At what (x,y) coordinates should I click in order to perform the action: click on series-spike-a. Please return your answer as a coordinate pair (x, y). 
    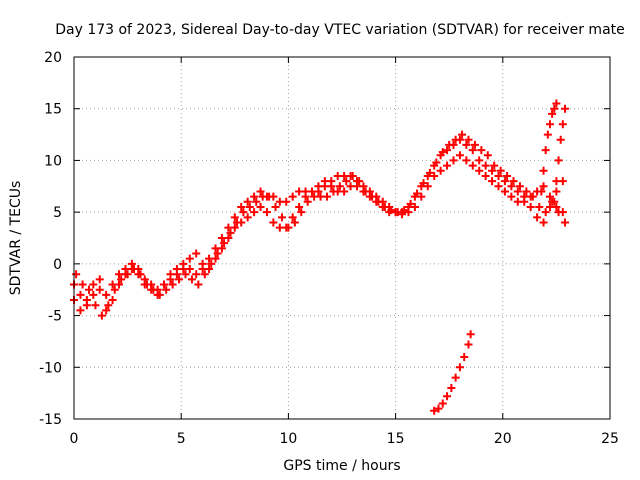
    Looking at the image, I should click on (549, 147).